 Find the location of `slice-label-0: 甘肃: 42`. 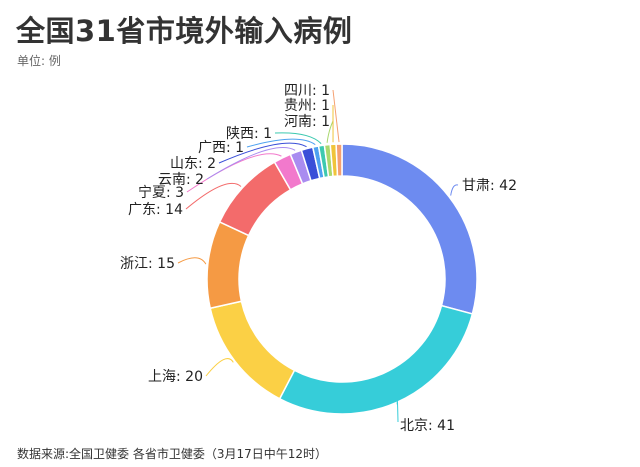

slice-label-0: 甘肃: 42 is located at coordinates (489, 186).